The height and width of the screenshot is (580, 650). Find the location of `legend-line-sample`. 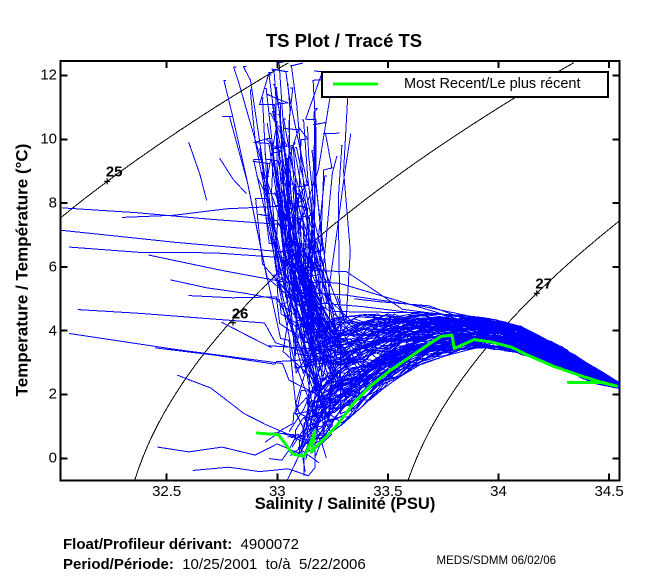

legend-line-sample is located at coordinates (355, 84).